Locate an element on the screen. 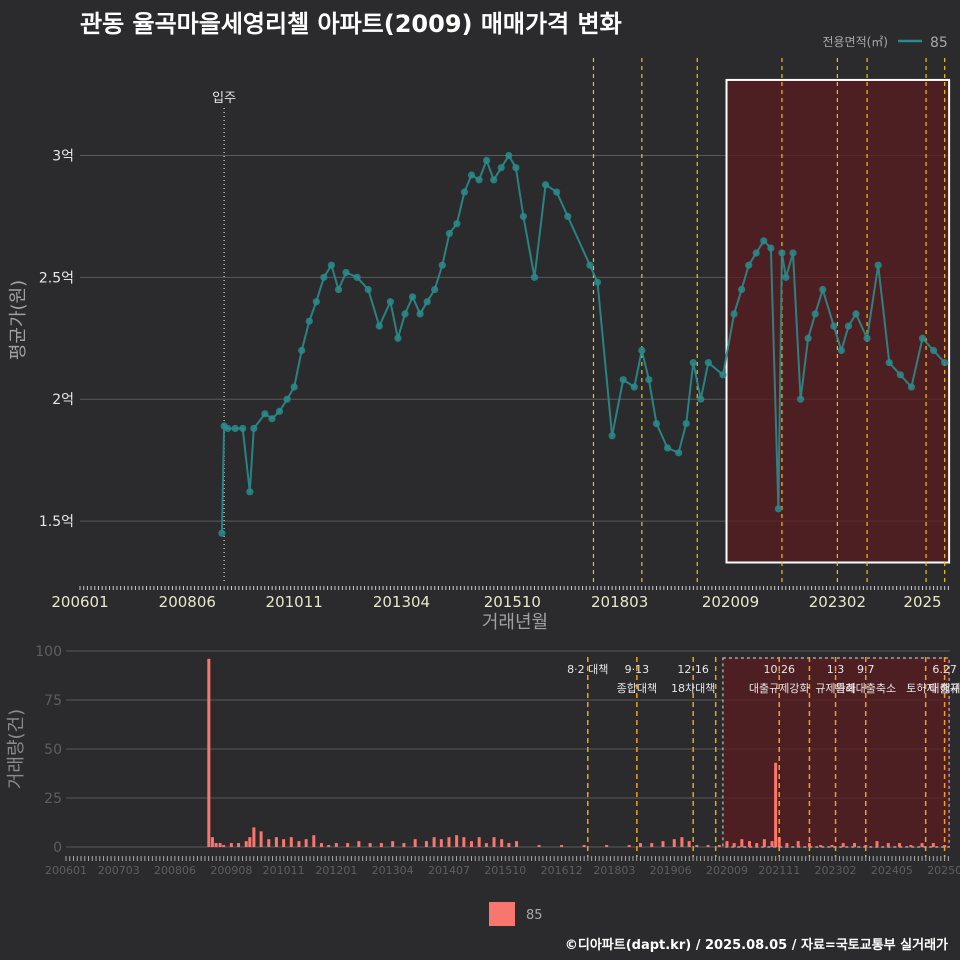  policy-name-label: 18차대책 is located at coordinates (693, 688).